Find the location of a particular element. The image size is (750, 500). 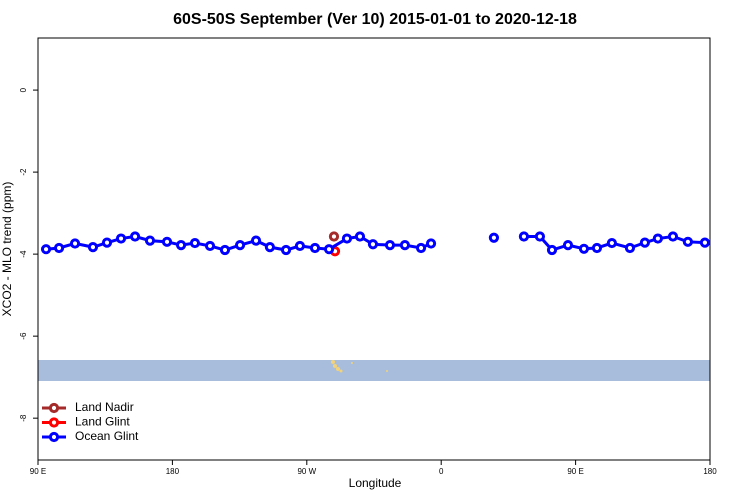

map-strip is located at coordinates (374, 370).